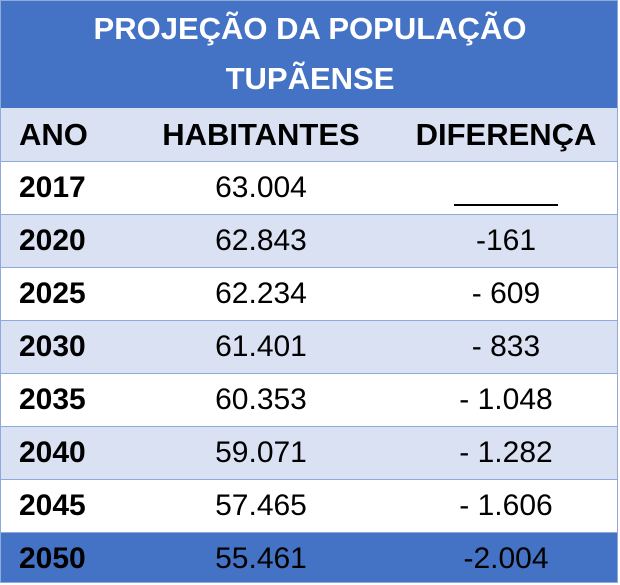 The width and height of the screenshot is (620, 585). Describe the element at coordinates (506, 558) in the screenshot. I see `cell-diferenca: -2.004` at that location.